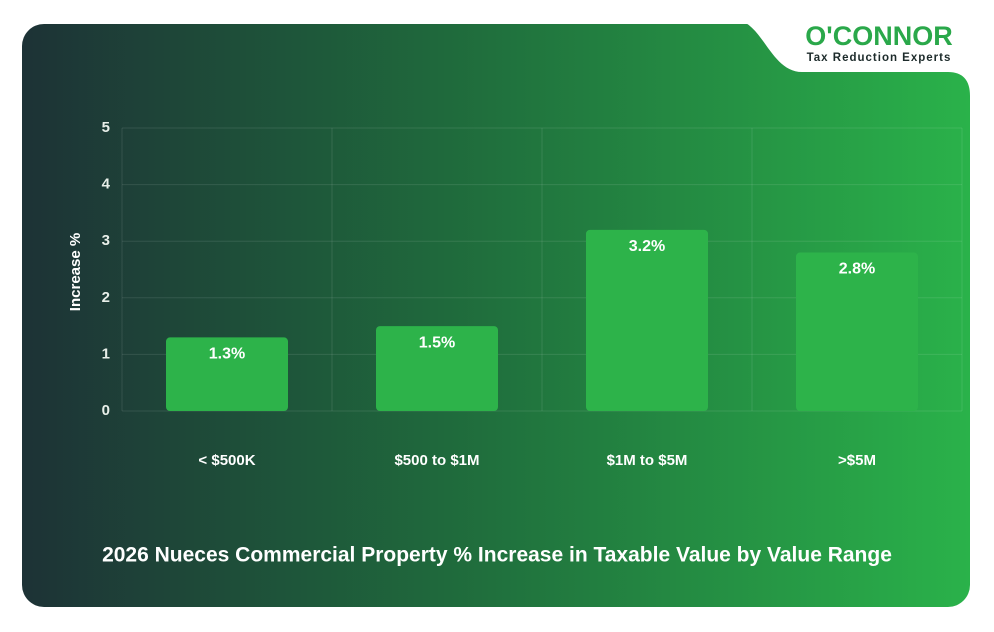 Image resolution: width=994 pixels, height=632 pixels. Describe the element at coordinates (227, 354) in the screenshot. I see `value-label: 1.3%` at that location.